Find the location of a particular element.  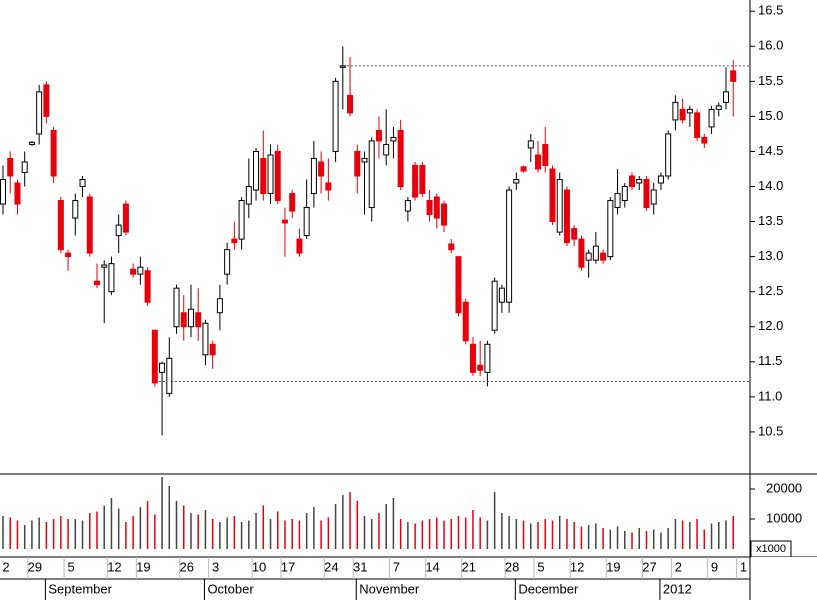

x-tick-label: 12 is located at coordinates (577, 566).